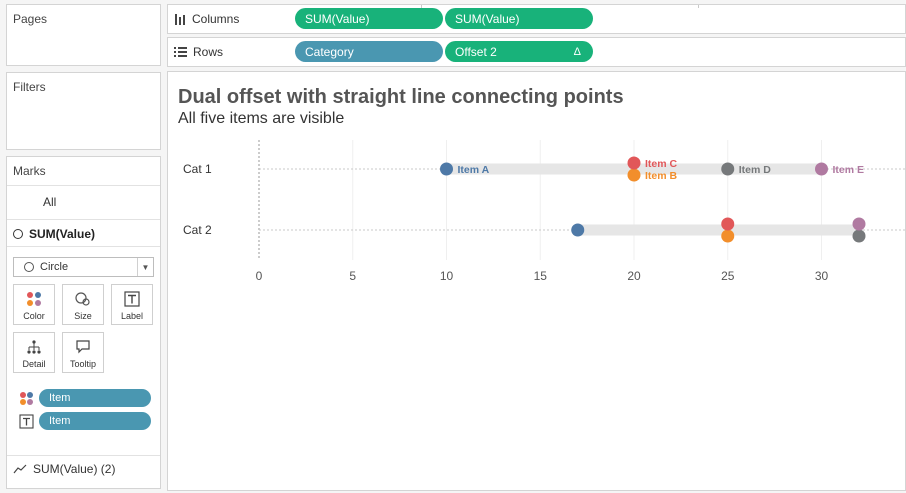 The height and width of the screenshot is (493, 906). I want to click on category-label: Cat 1, so click(197, 169).